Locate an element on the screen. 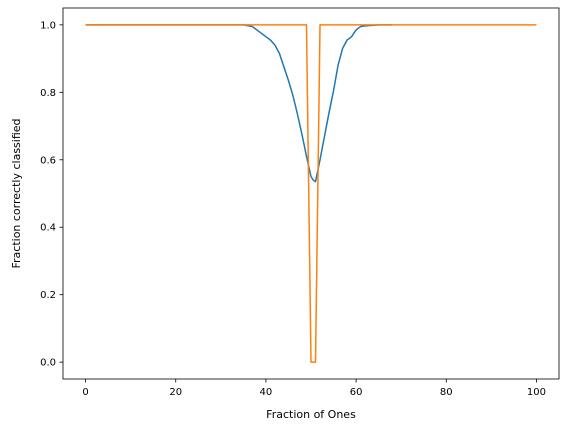  x-tick-label: 100 is located at coordinates (536, 392).